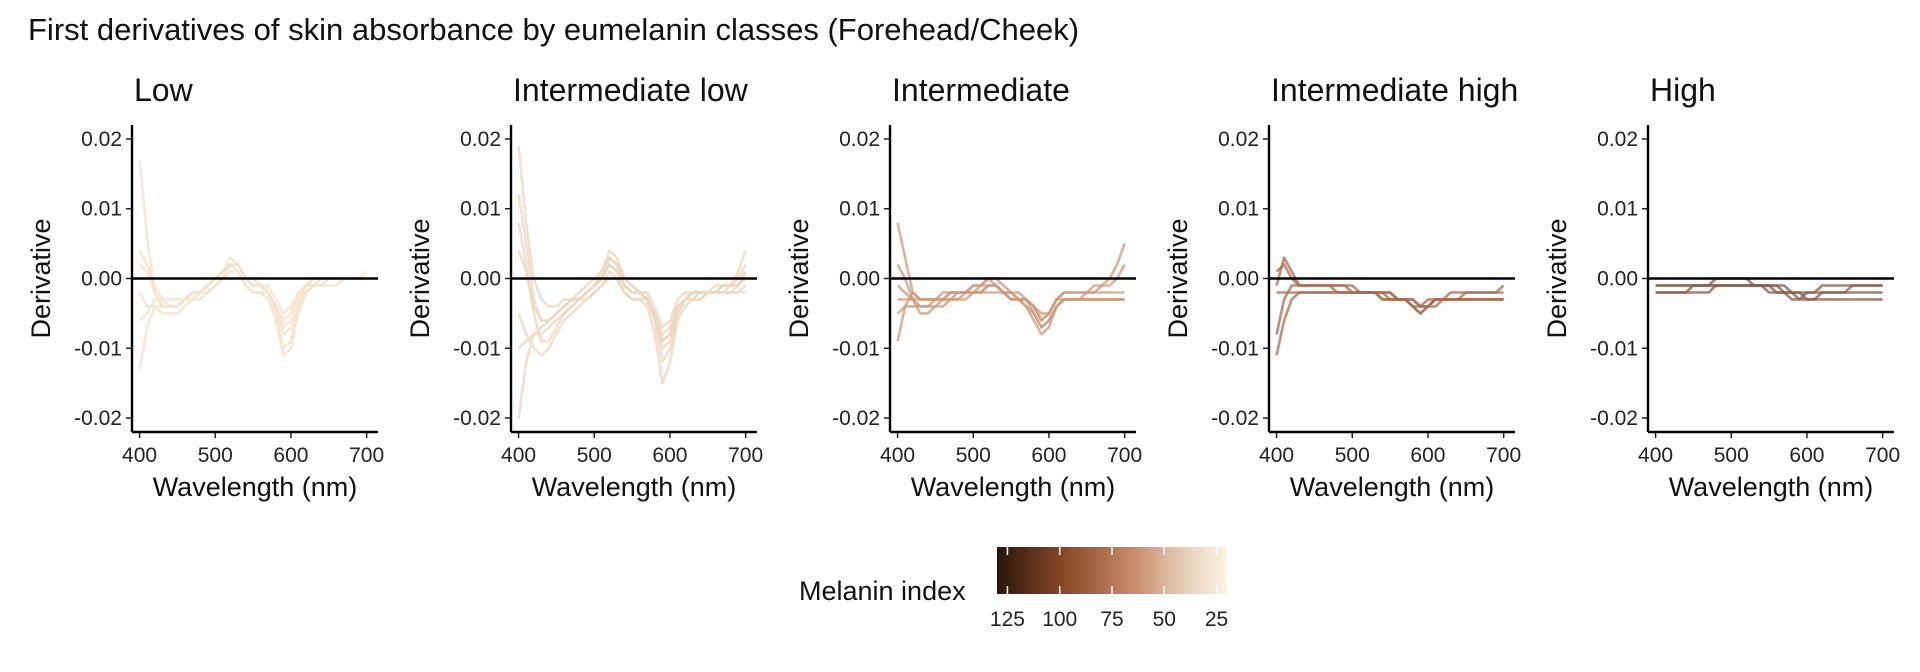 The width and height of the screenshot is (1920, 672). Describe the element at coordinates (981, 90) in the screenshot. I see `panel-title: Intermediate` at that location.